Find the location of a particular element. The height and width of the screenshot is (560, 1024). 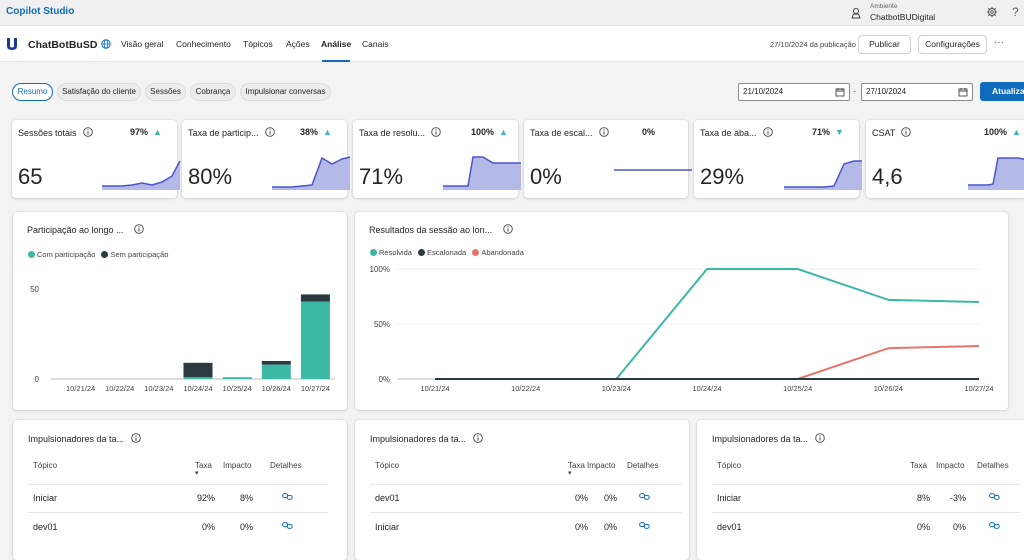

cell-rate: 0% is located at coordinates (208, 527).